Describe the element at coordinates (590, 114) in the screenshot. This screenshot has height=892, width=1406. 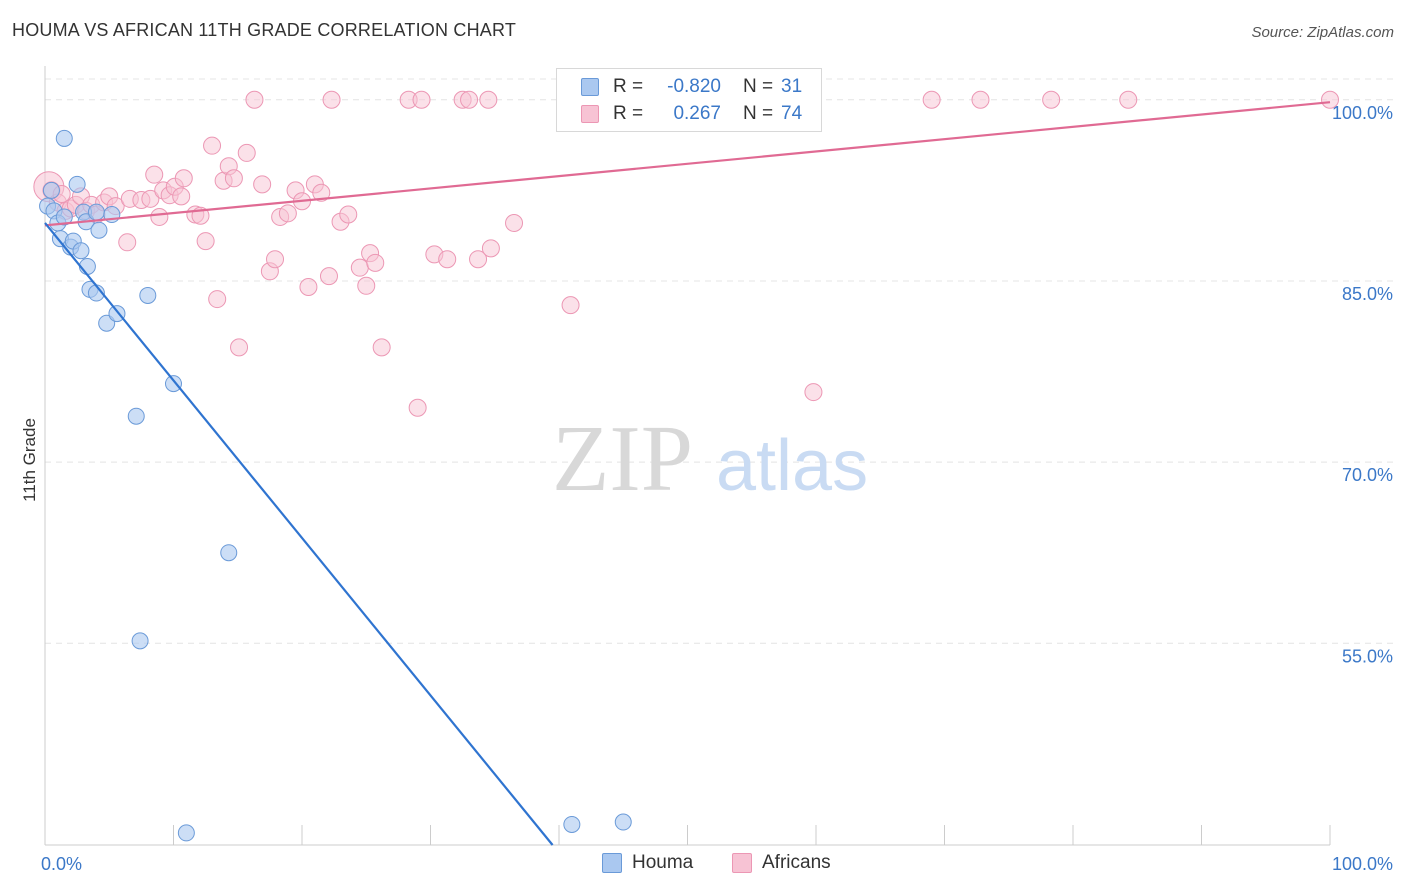
I see `africans-swatch` at that location.